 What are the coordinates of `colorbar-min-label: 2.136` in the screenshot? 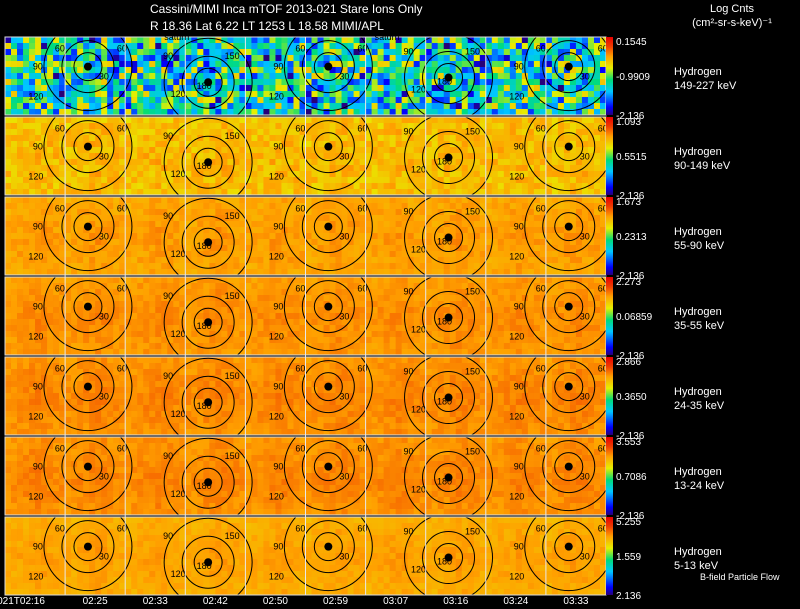 It's located at (628, 596).